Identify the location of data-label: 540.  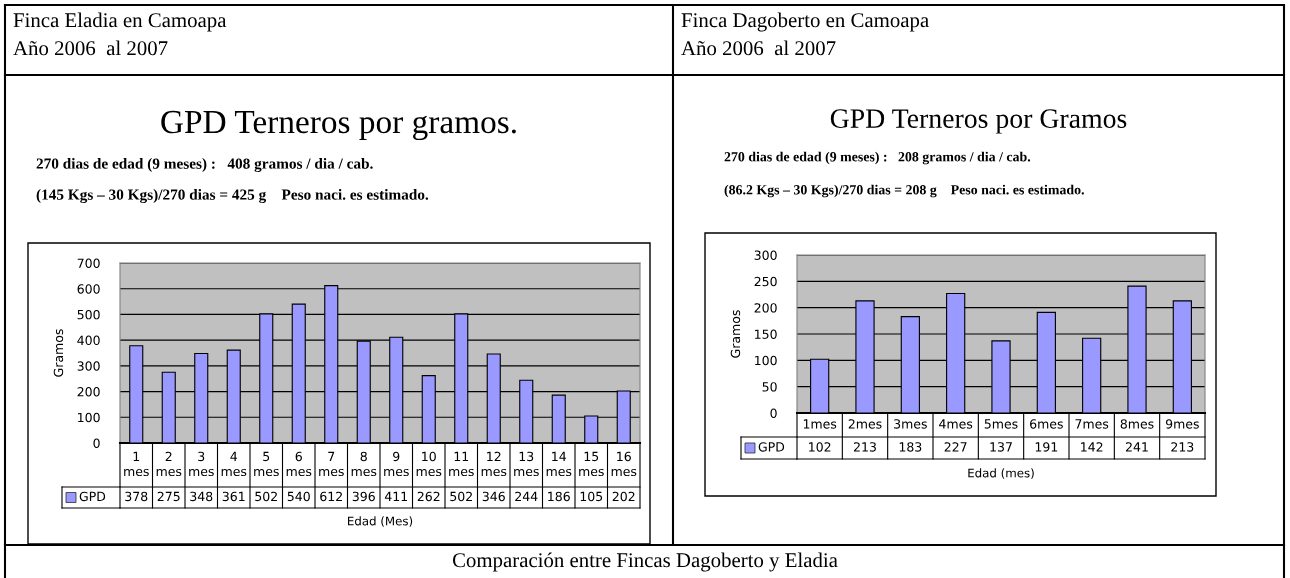
(298, 496).